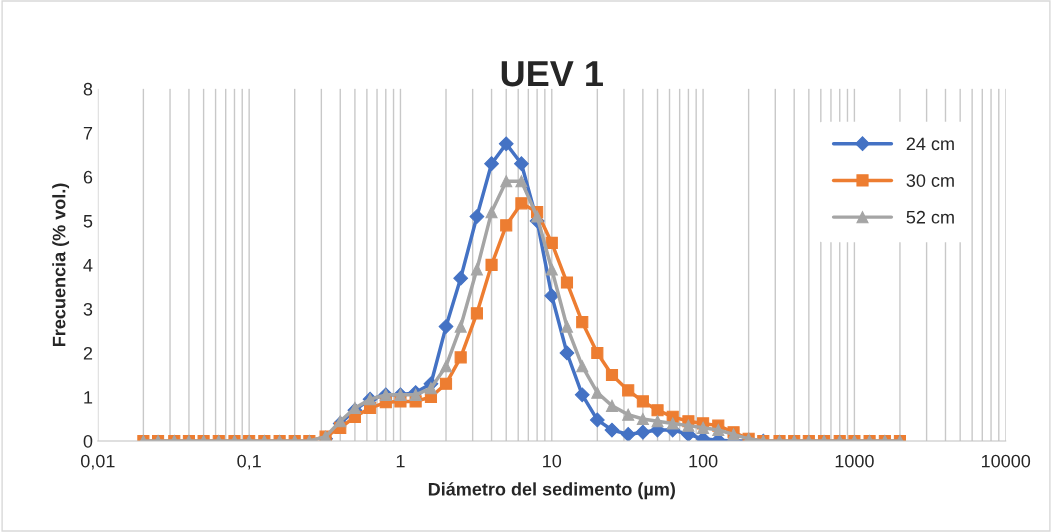 This screenshot has height=532, width=1052. I want to click on y-tick-label: 7, so click(88, 133).